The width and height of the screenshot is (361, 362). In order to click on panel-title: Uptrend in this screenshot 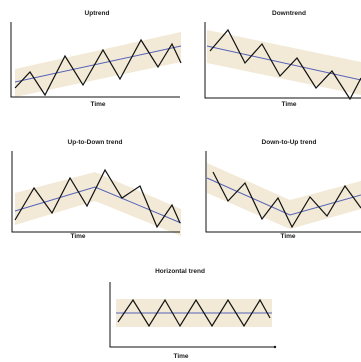, I will do `click(97, 13)`.